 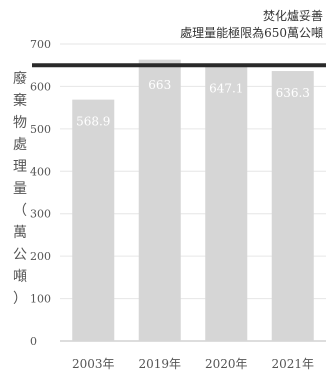 What do you see at coordinates (40, 86) in the screenshot?
I see `y-tick-label: 600` at bounding box center [40, 86].